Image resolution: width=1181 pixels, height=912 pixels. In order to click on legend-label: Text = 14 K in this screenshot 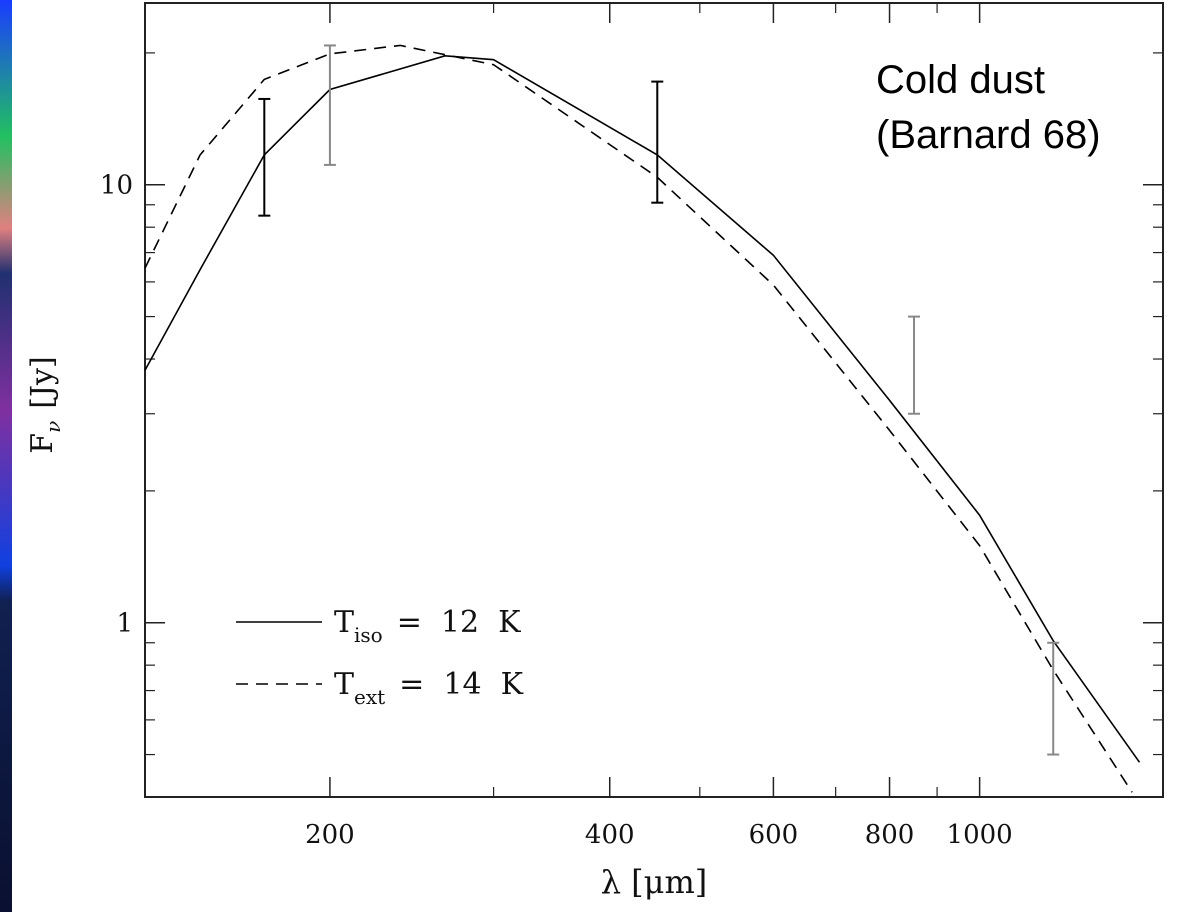, I will do `click(429, 688)`.